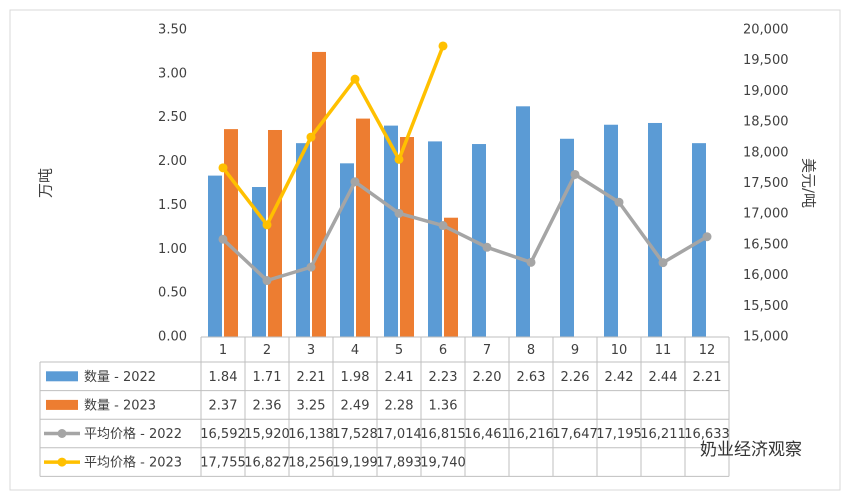 The width and height of the screenshot is (854, 502). Describe the element at coordinates (311, 377) in the screenshot. I see `table-value: 2.21` at that location.